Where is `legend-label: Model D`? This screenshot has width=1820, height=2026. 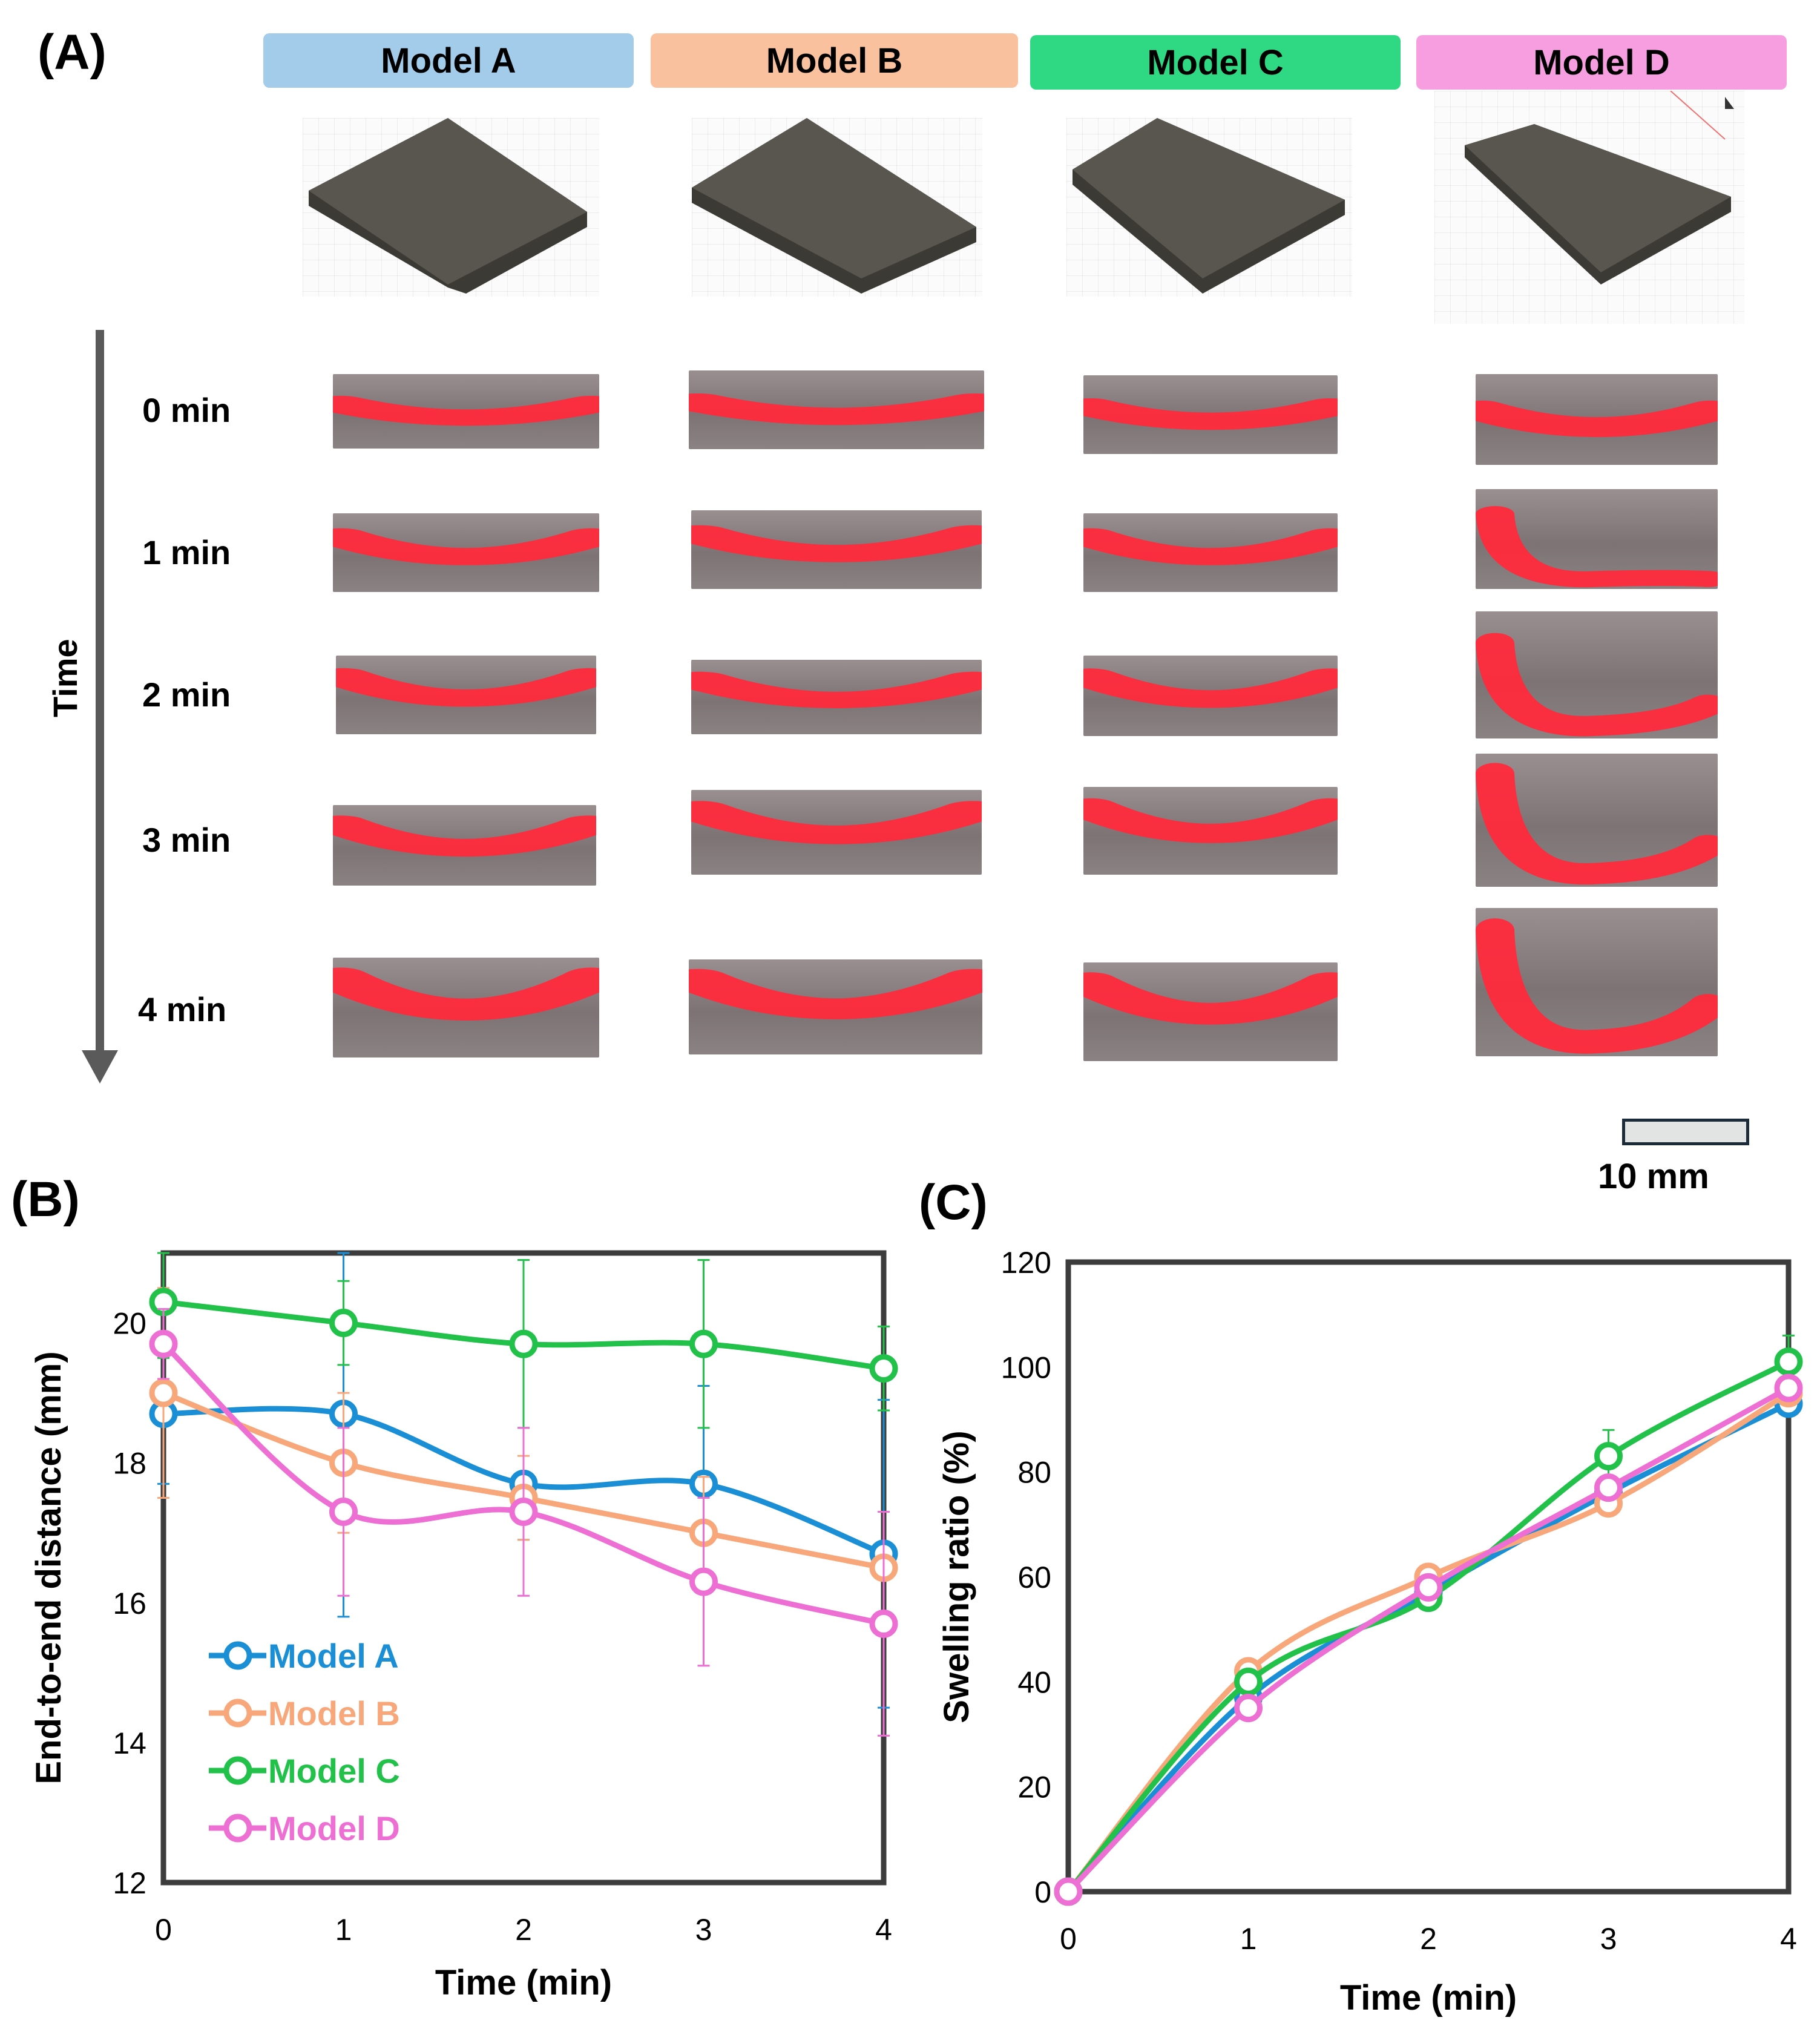 legend-label: Model D is located at coordinates (334, 1828).